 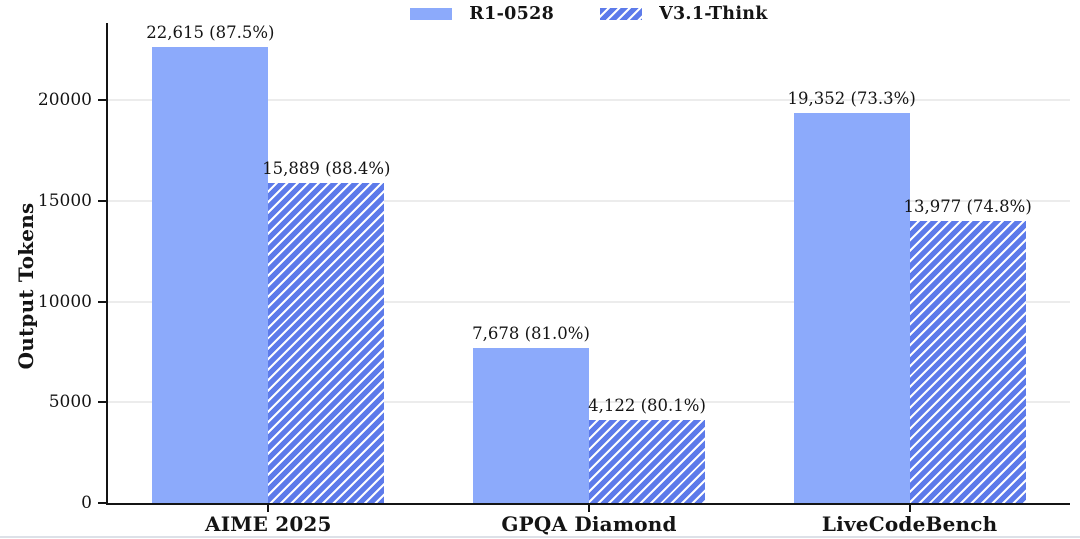 I want to click on bar-v3-1-think-gpqa-diamond, so click(x=647, y=461).